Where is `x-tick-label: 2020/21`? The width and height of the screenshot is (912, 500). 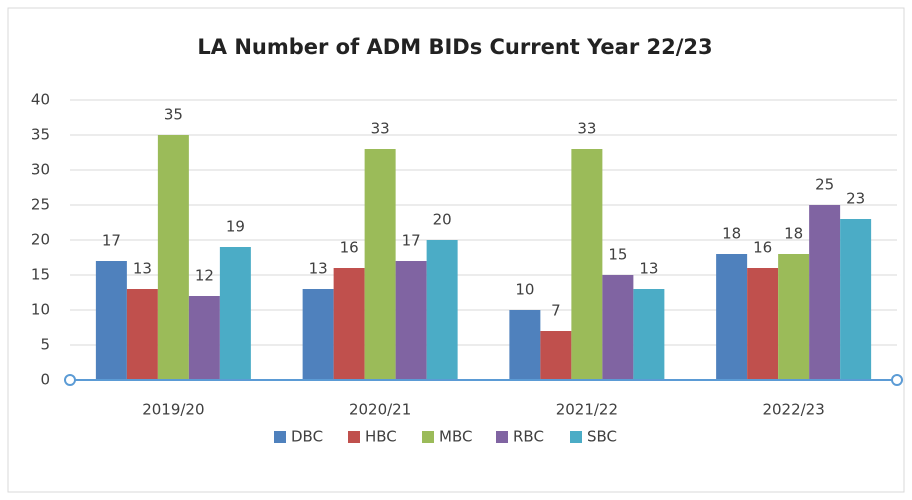 x-tick-label: 2020/21 is located at coordinates (380, 410).